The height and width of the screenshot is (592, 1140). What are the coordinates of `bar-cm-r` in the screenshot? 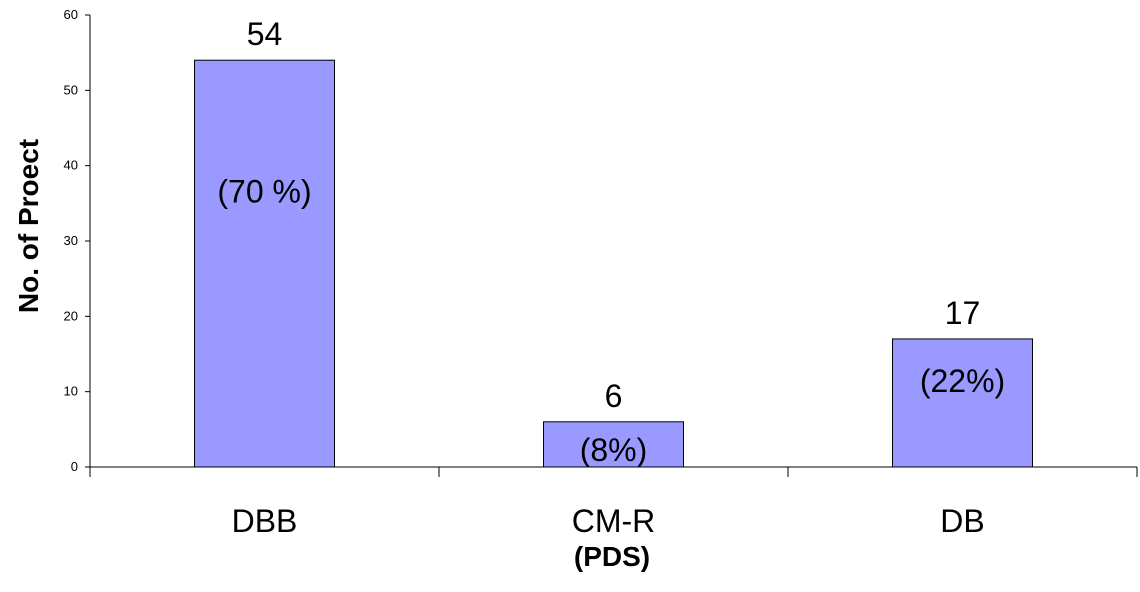 It's located at (613, 444).